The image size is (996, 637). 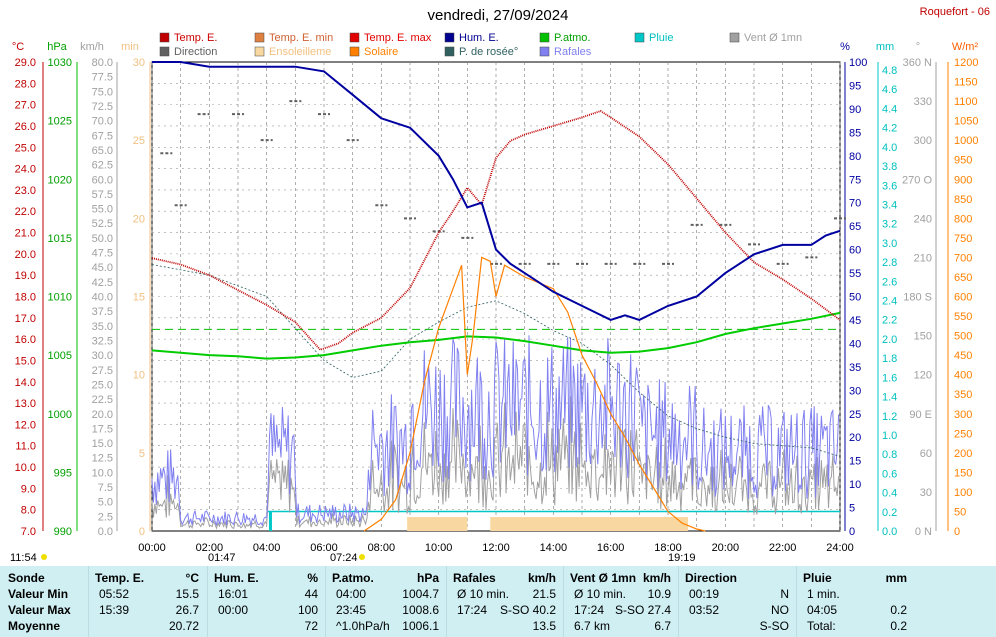 What do you see at coordinates (60, 122) in the screenshot?
I see `pressure-tick-label: 1025` at bounding box center [60, 122].